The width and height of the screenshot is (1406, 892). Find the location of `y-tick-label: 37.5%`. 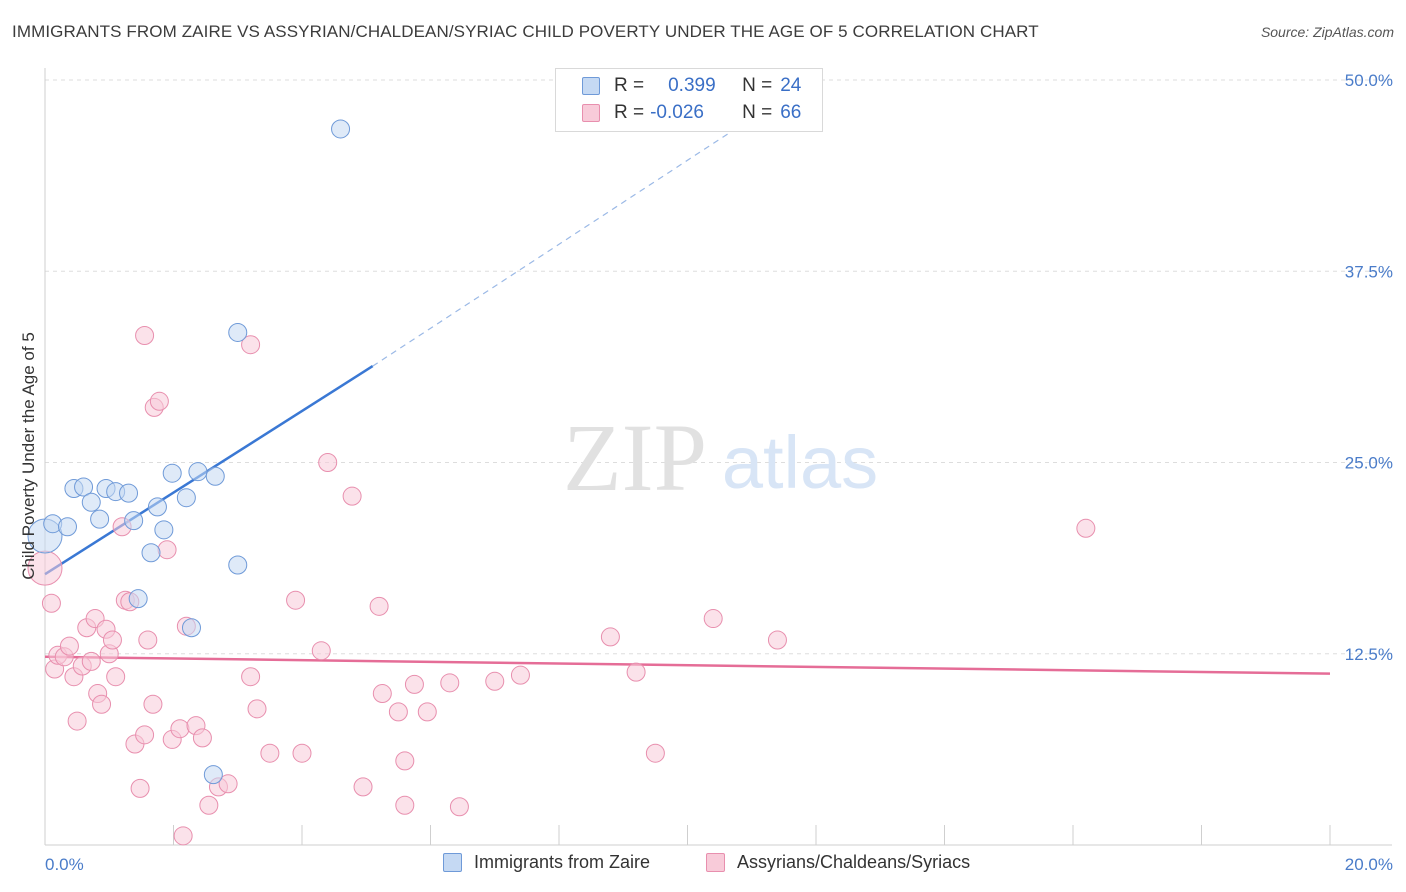

y-tick-label: 37.5% is located at coordinates (1369, 271).